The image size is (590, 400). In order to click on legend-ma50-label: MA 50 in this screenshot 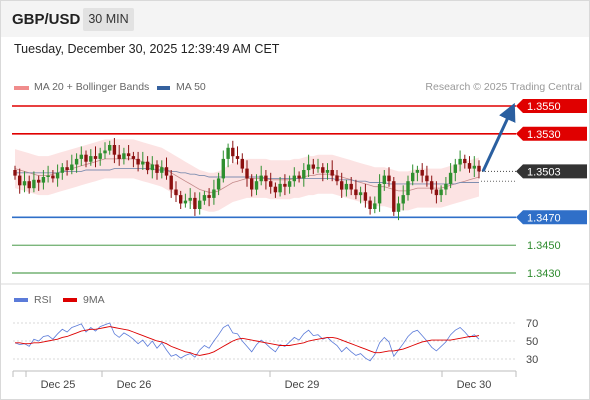, I will do `click(191, 87)`.